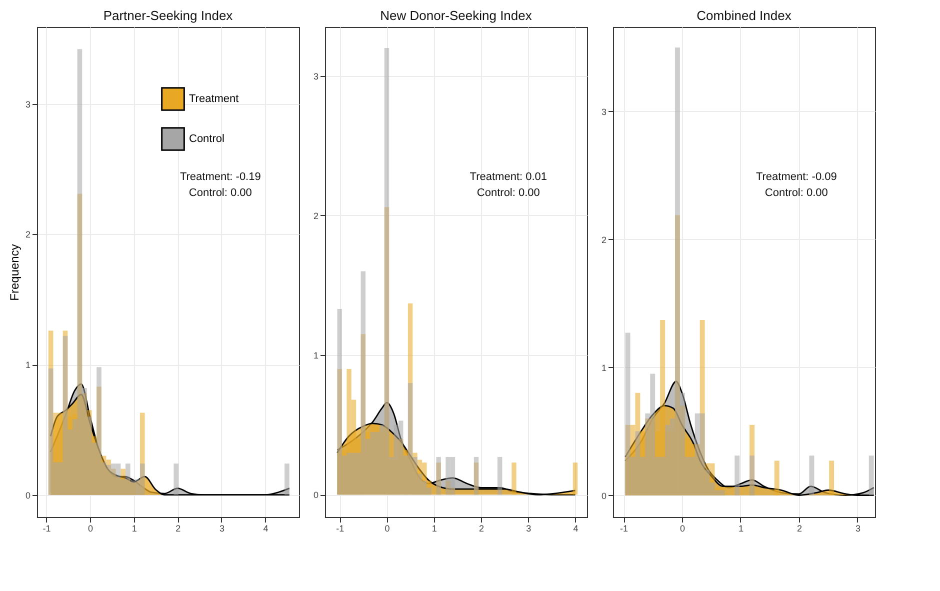  Describe the element at coordinates (14, 272) in the screenshot. I see `y-axis-title: Frequency` at that location.